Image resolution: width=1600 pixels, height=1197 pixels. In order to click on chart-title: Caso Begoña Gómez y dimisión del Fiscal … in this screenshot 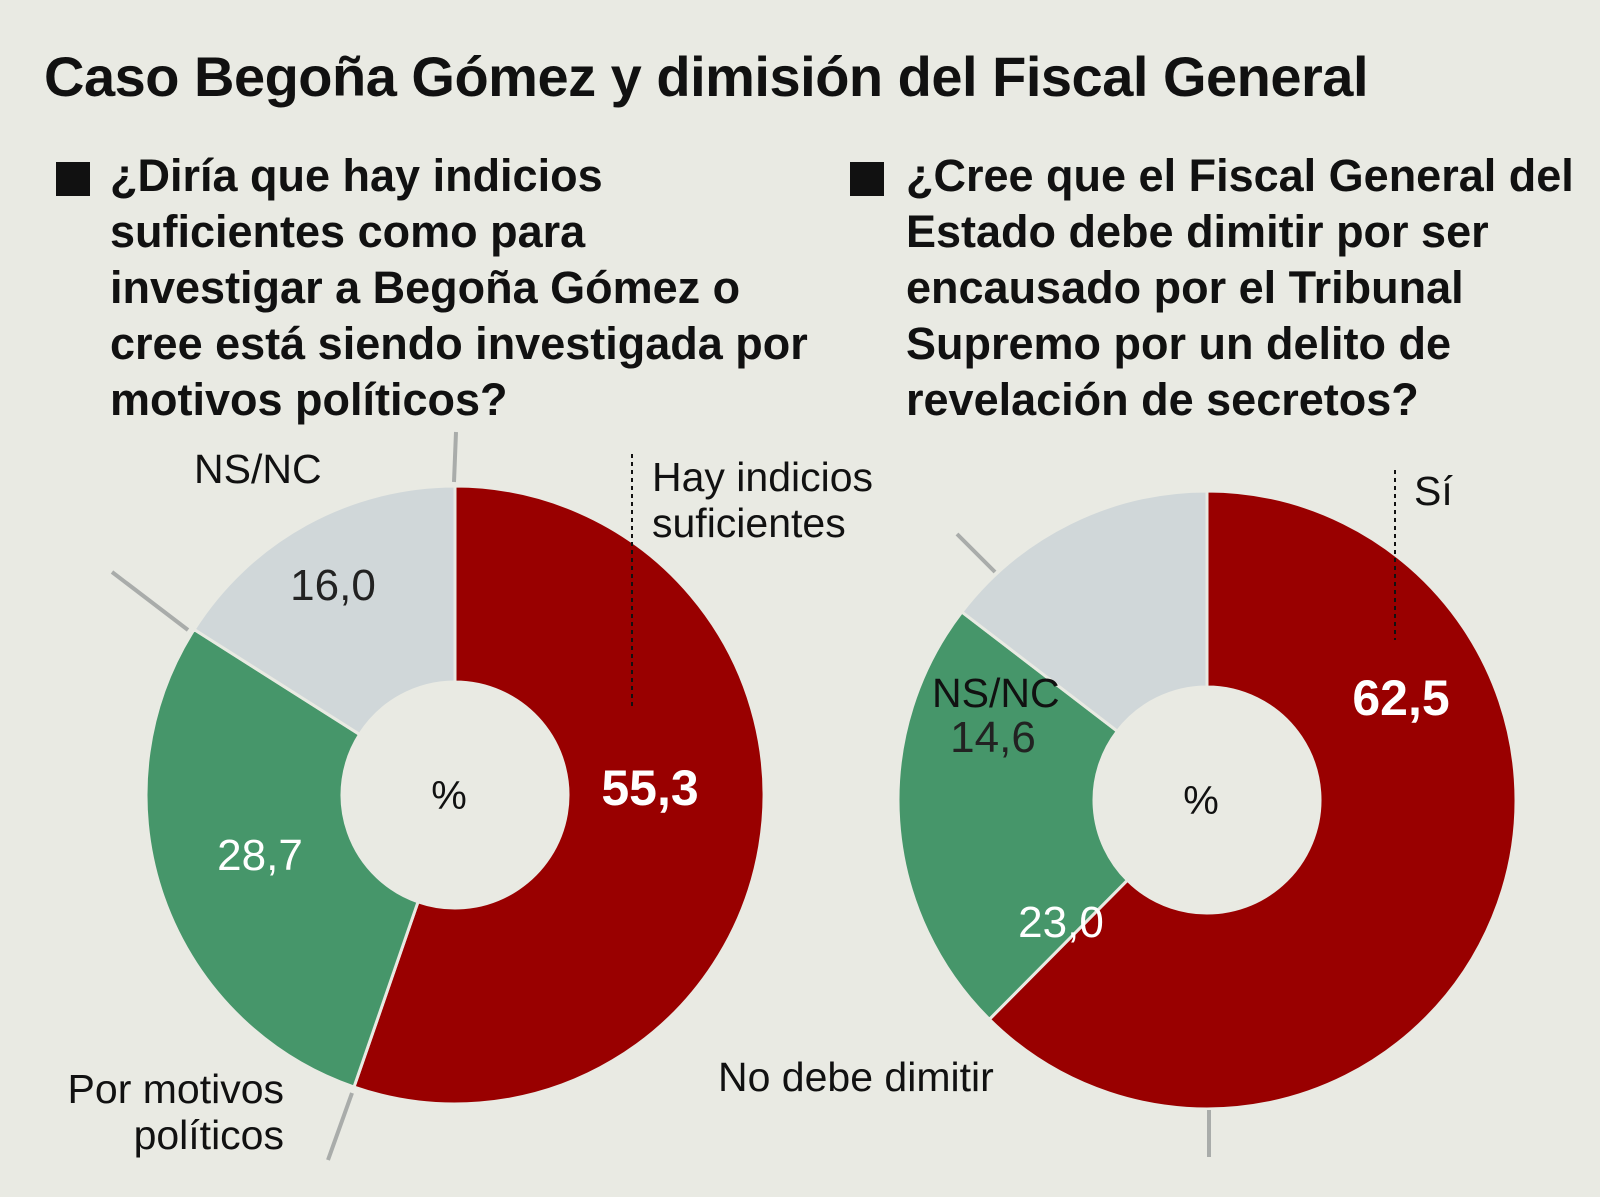, I will do `click(706, 76)`.